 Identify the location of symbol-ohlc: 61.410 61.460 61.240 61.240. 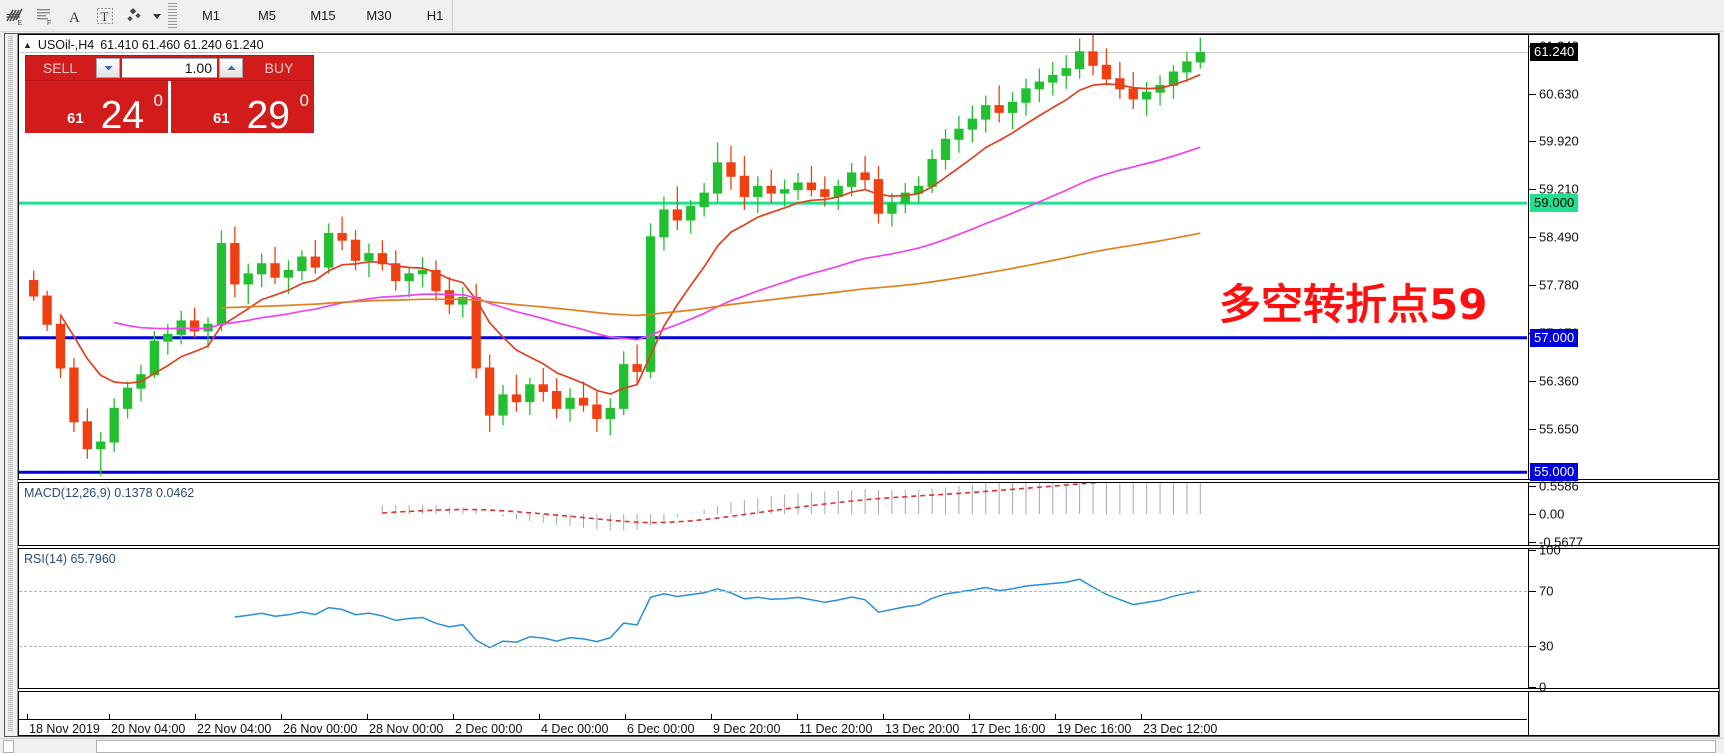
(182, 45).